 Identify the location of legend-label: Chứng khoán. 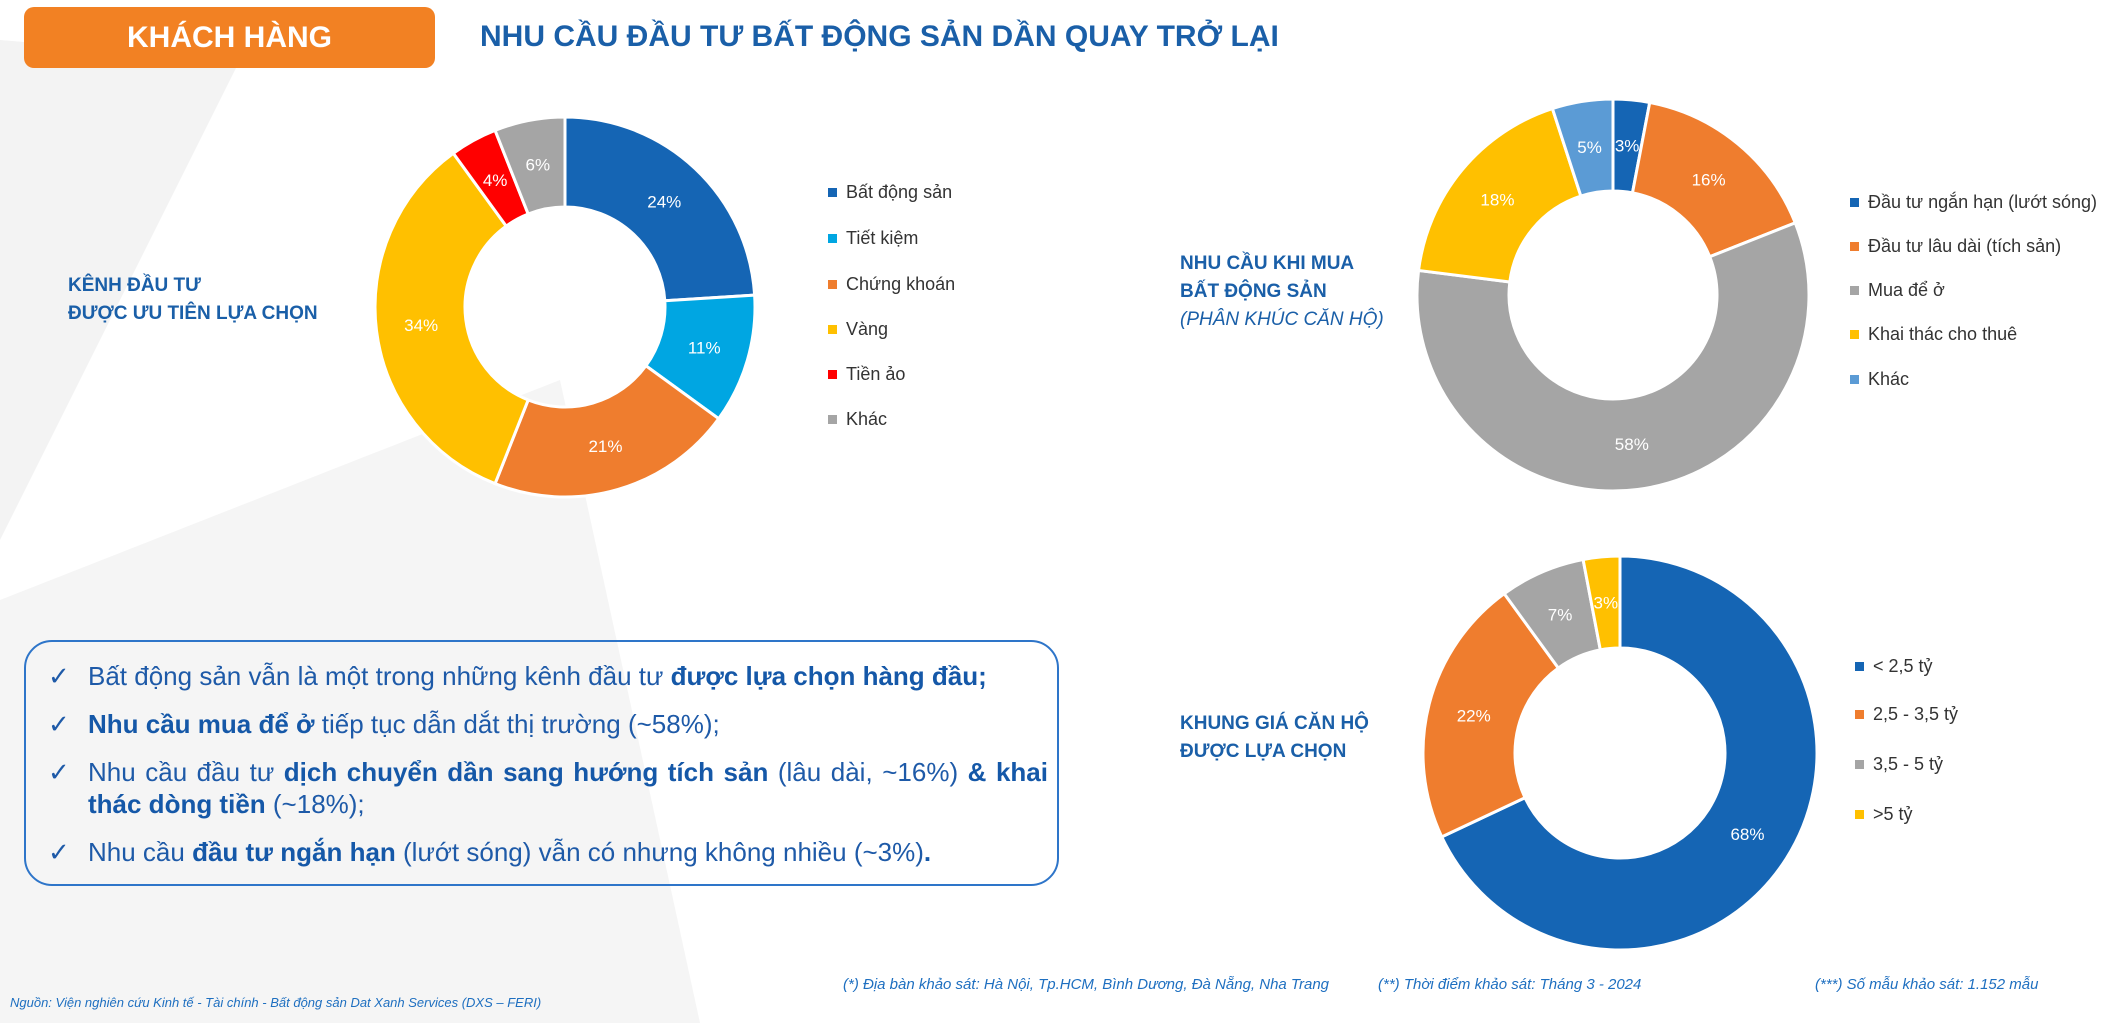
(901, 284).